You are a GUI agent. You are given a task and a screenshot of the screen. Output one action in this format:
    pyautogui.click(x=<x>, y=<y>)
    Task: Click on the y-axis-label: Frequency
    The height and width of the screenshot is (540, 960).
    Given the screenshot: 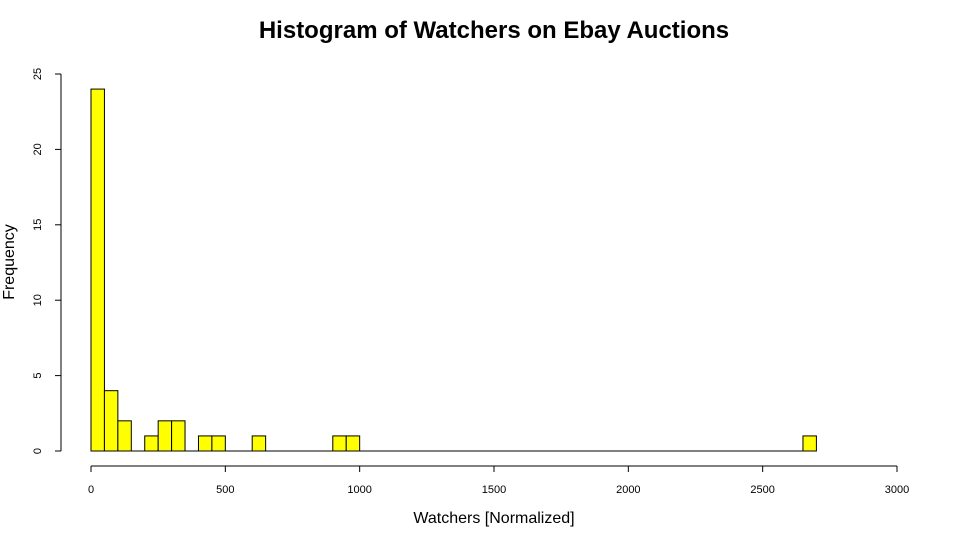 What is the action you would take?
    pyautogui.click(x=9, y=262)
    